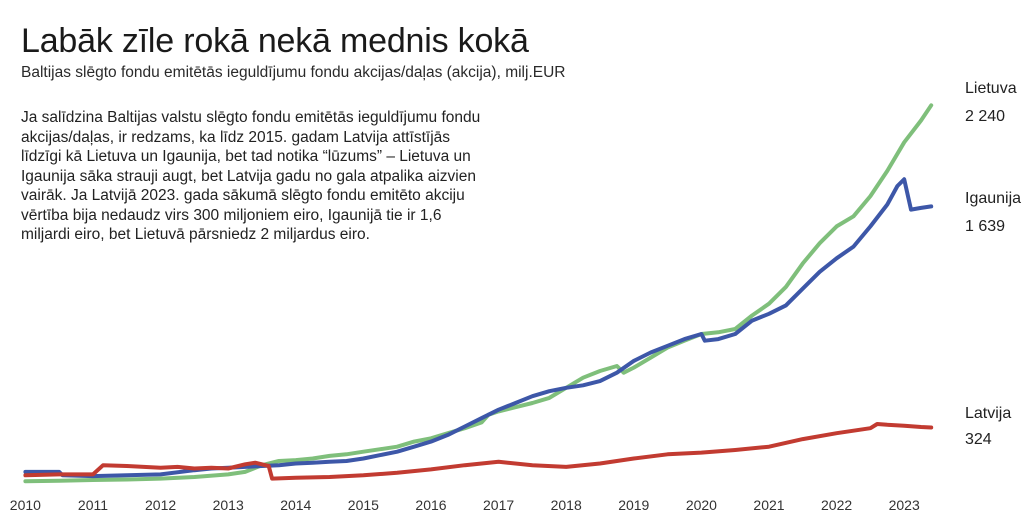 Image resolution: width=1030 pixels, height=529 pixels. Describe the element at coordinates (93, 505) in the screenshot. I see `x-tick-label-2011: 2011` at that location.